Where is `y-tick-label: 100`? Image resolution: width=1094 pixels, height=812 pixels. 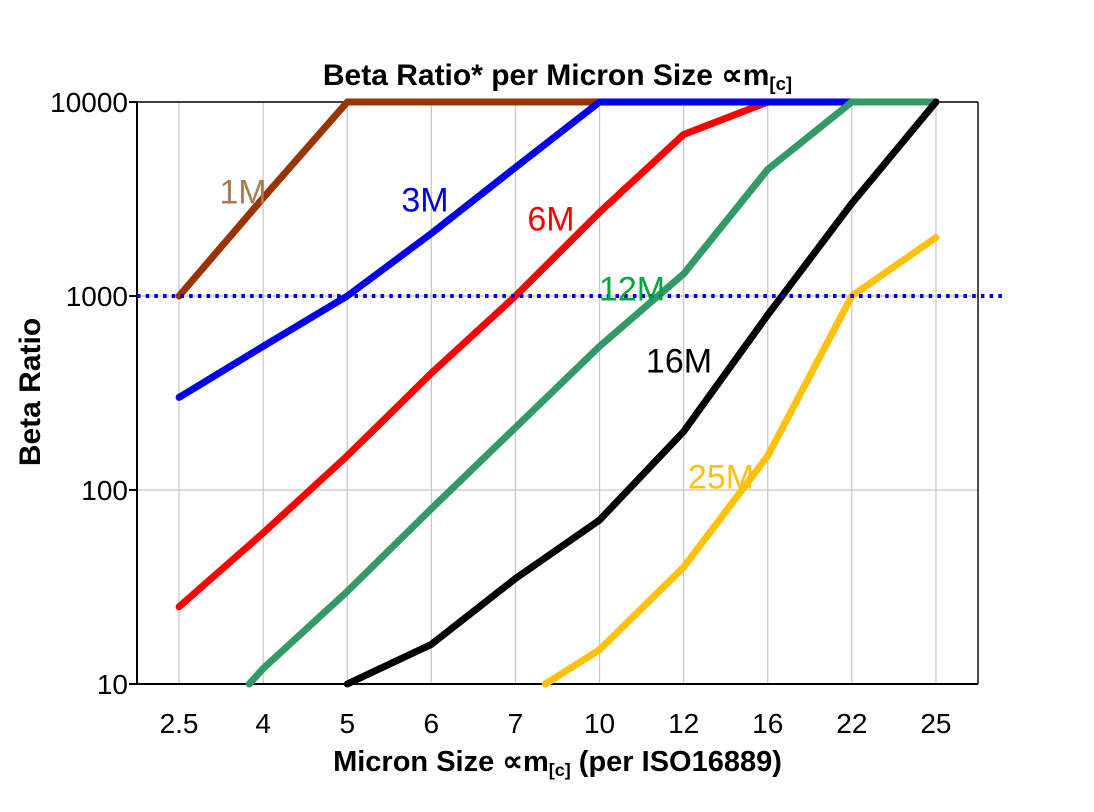
y-tick-label: 100 is located at coordinates (104, 490).